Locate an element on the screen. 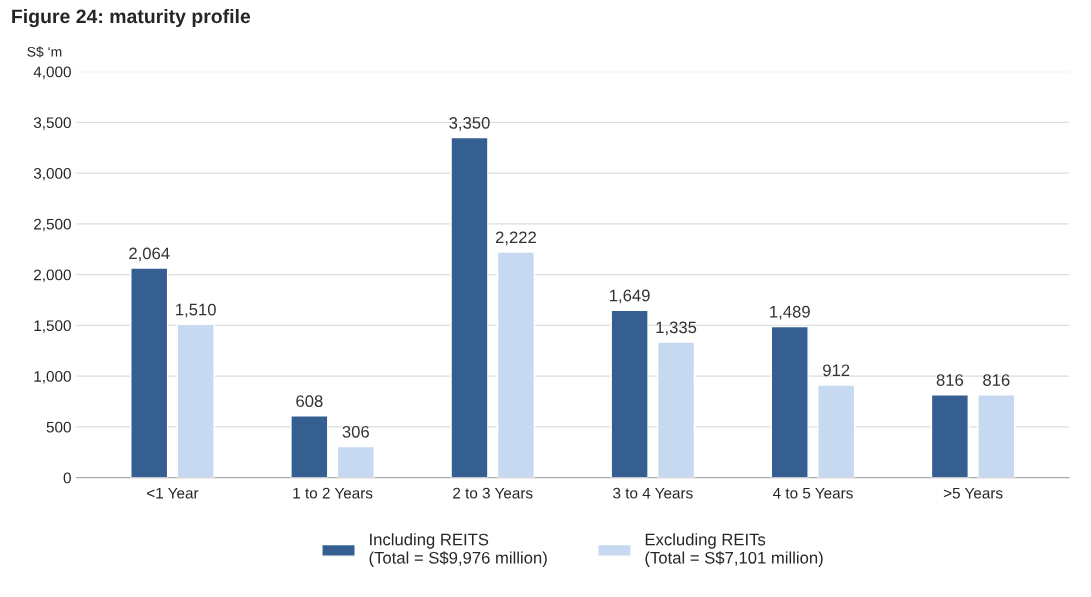 This screenshot has width=1091, height=597. data-label: 608 is located at coordinates (309, 401).